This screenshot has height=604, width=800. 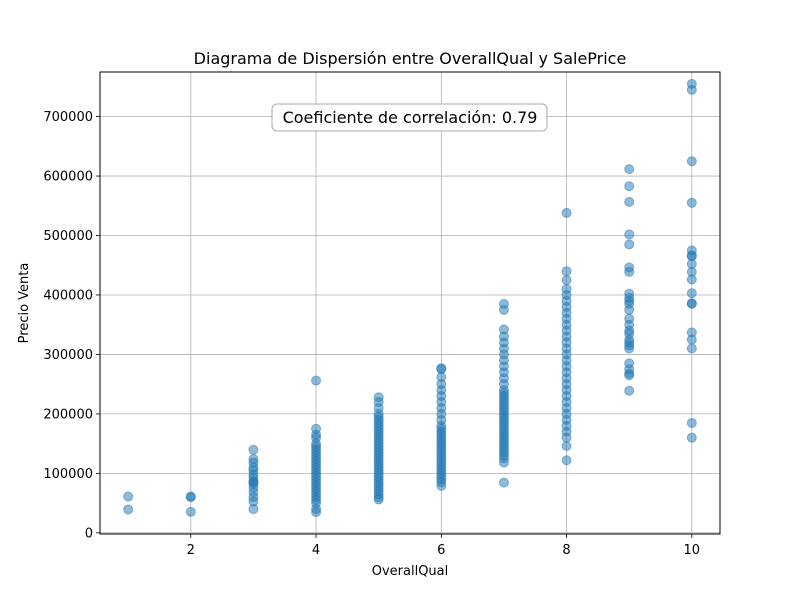 What do you see at coordinates (316, 550) in the screenshot?
I see `x-tick-label: 4` at bounding box center [316, 550].